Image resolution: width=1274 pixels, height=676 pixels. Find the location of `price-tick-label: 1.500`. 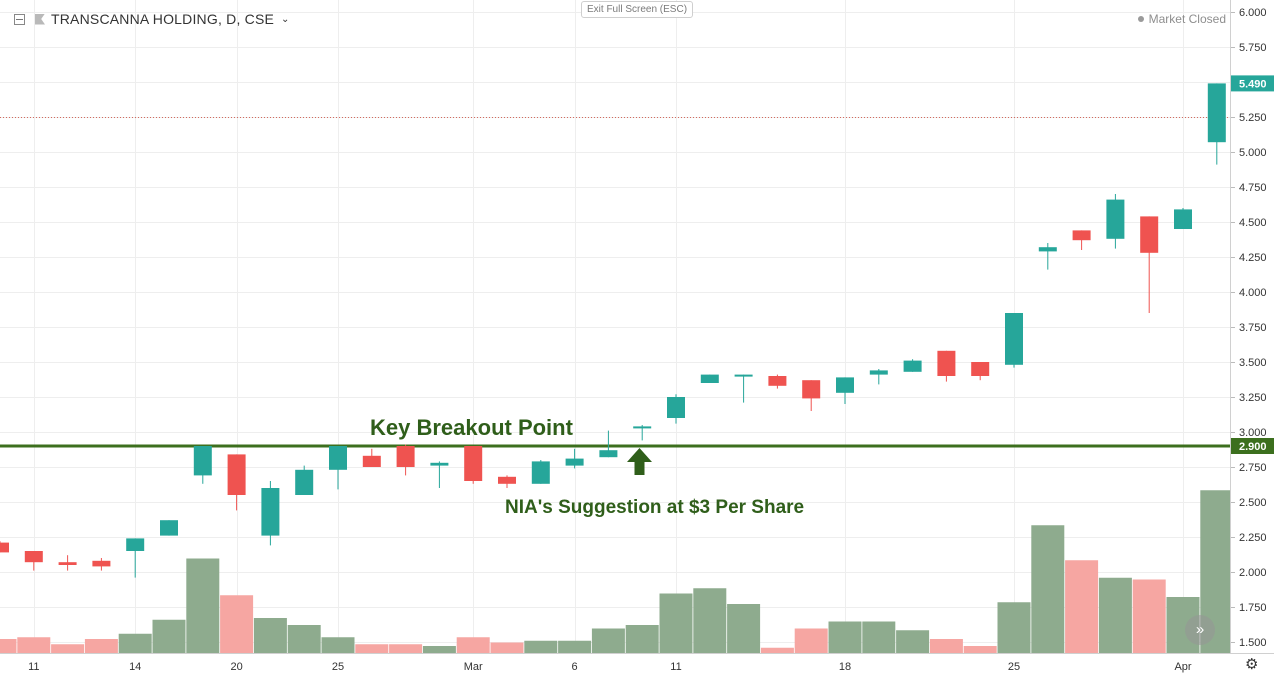

price-tick-label: 1.500 is located at coordinates (1253, 643).